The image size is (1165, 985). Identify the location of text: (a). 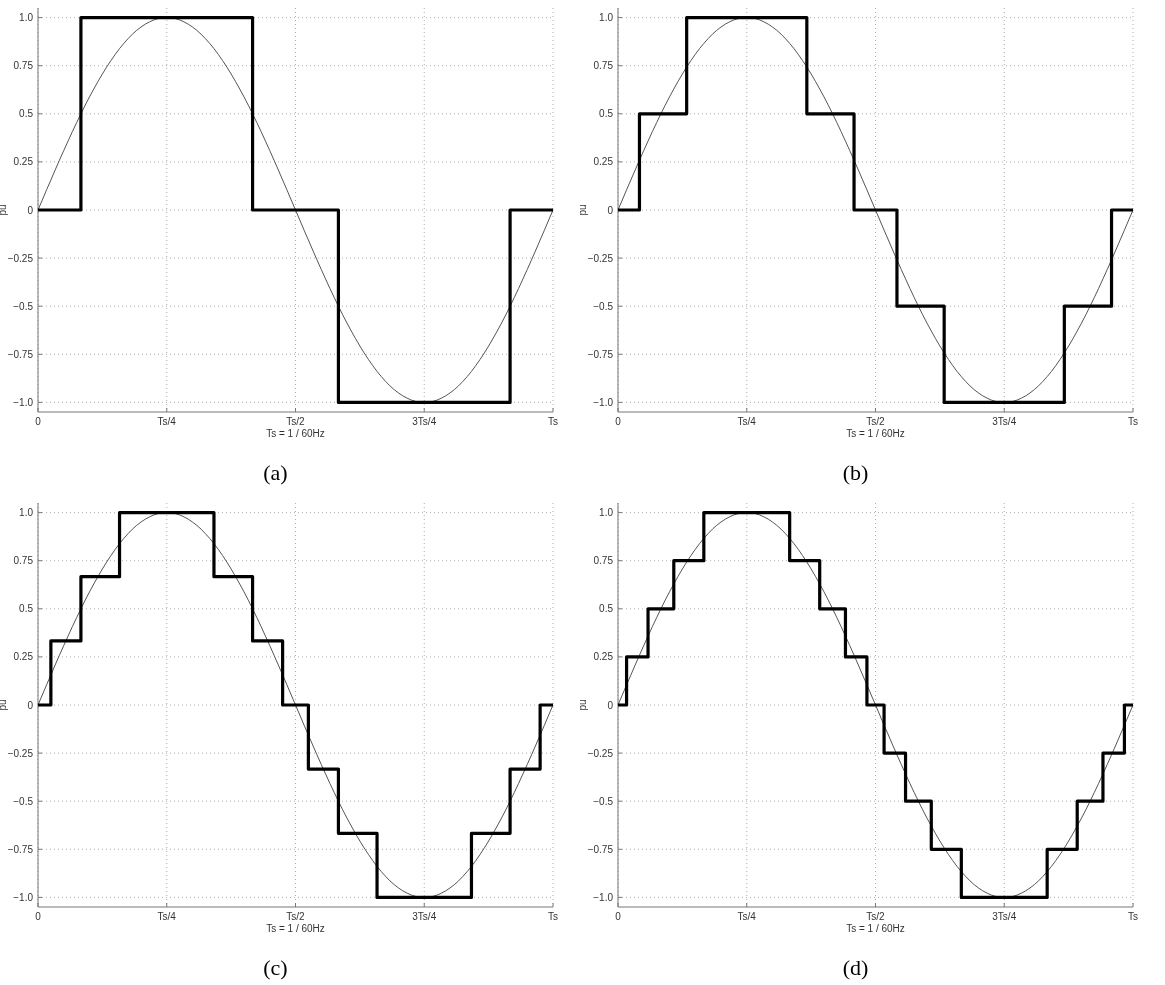
(275, 472).